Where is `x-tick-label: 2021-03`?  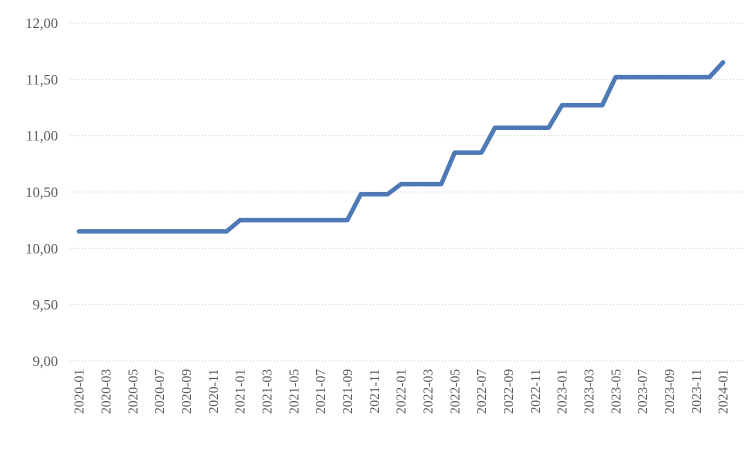 x-tick-label: 2021-03 is located at coordinates (267, 391).